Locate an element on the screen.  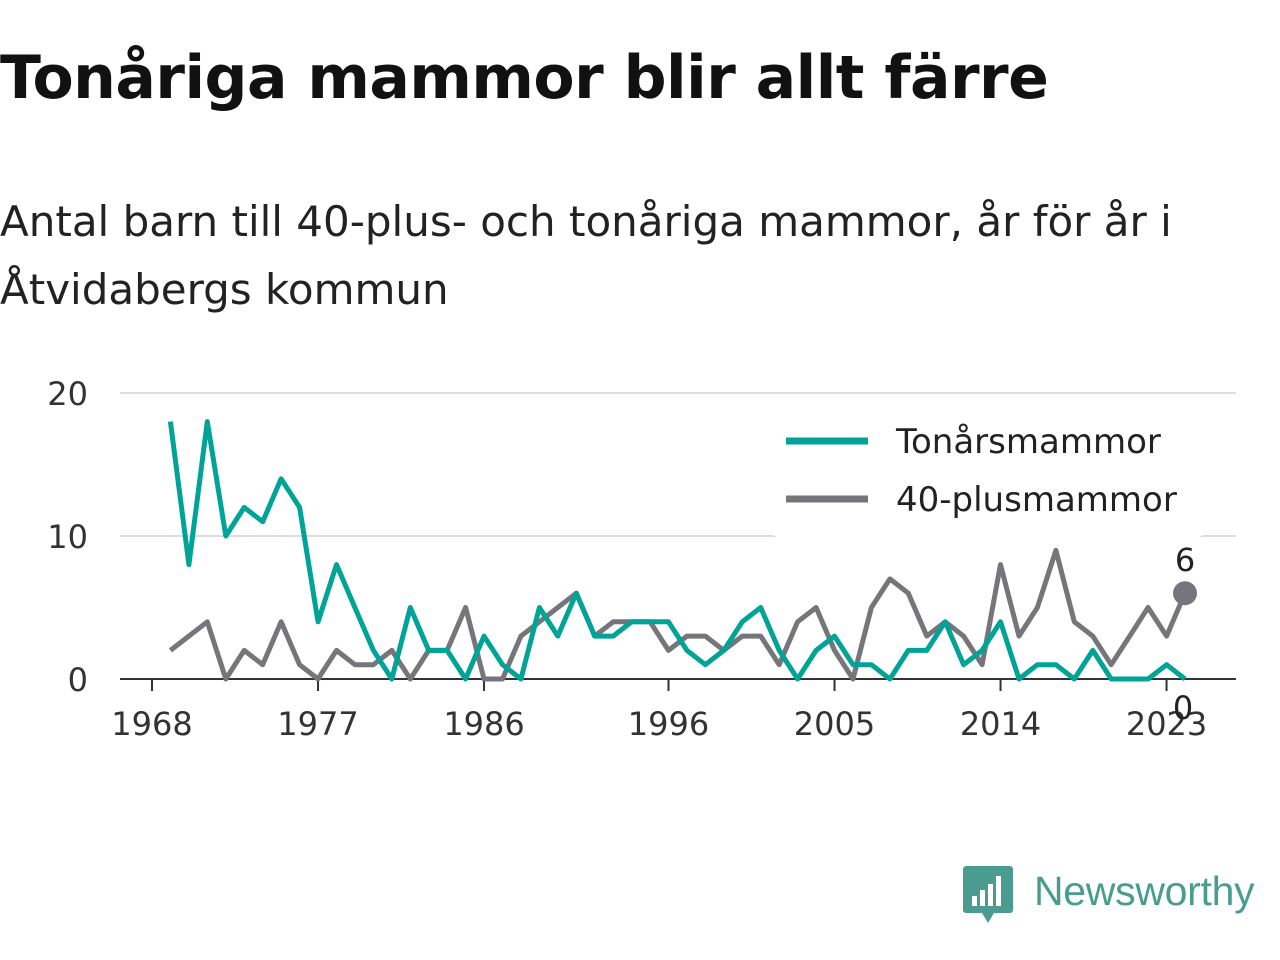
x-tick-label: 1986 is located at coordinates (483, 724).